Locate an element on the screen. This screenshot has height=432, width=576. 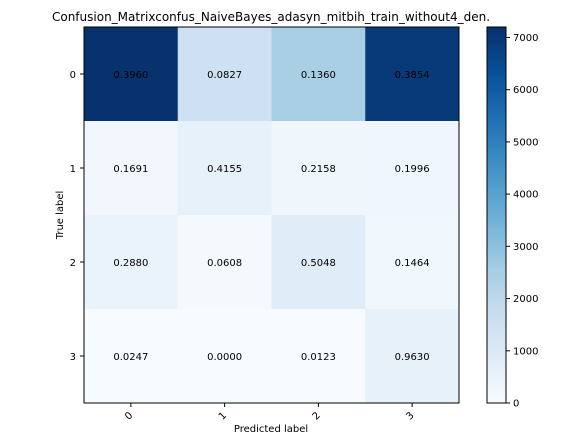
cell-label-0-1: 0.0827 is located at coordinates (224, 75).